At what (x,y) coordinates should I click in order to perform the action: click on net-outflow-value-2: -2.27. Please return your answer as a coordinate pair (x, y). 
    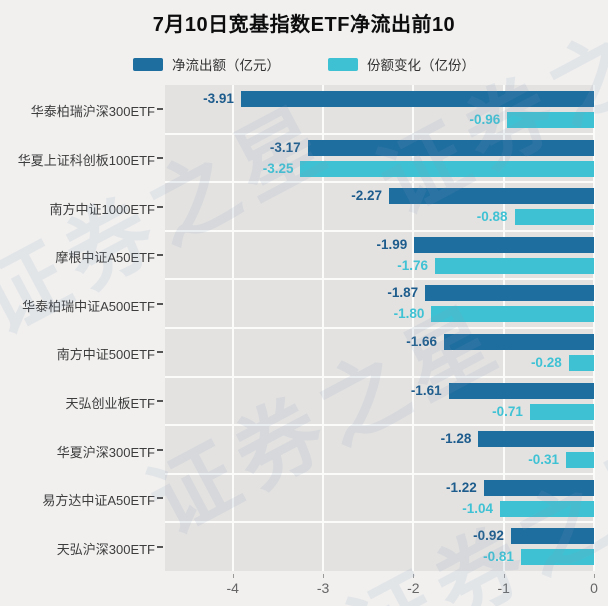
    Looking at the image, I should click on (366, 196).